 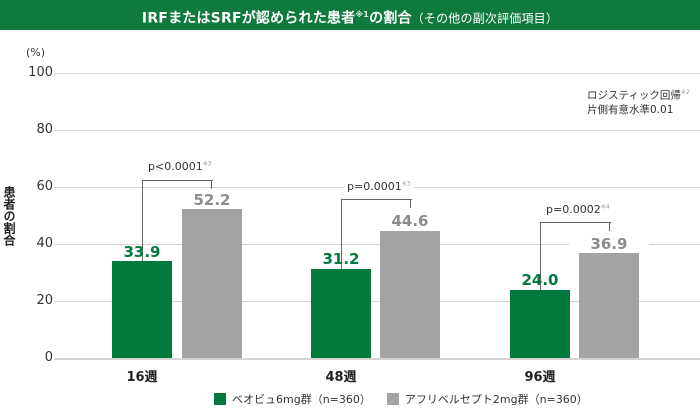 I want to click on legend-swatch-gray, so click(x=392, y=399).